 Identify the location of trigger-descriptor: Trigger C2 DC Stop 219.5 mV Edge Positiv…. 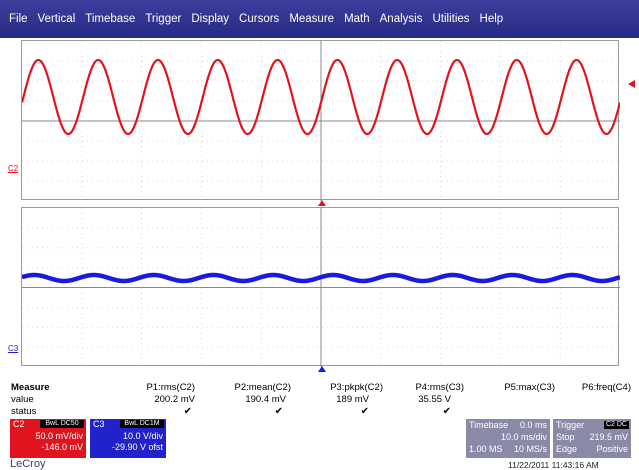
(592, 438).